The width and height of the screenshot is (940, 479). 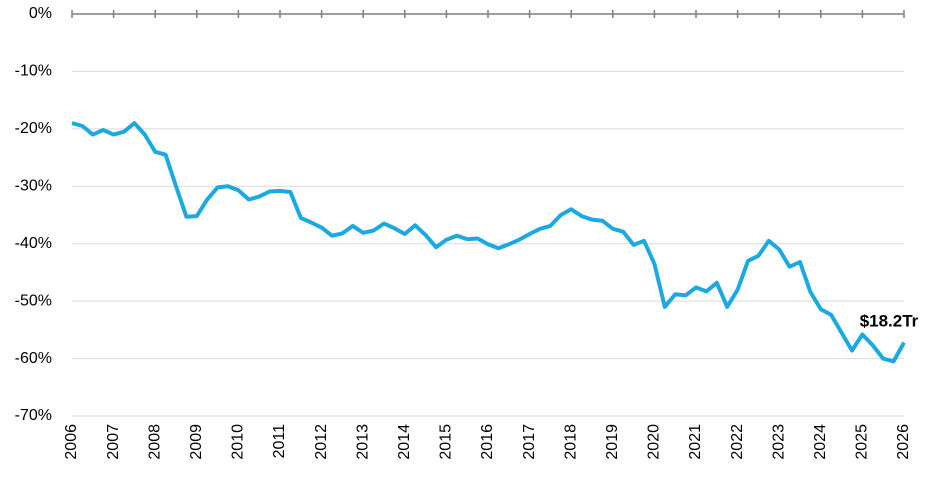 I want to click on x-tick-label: 2023, so click(x=778, y=442).